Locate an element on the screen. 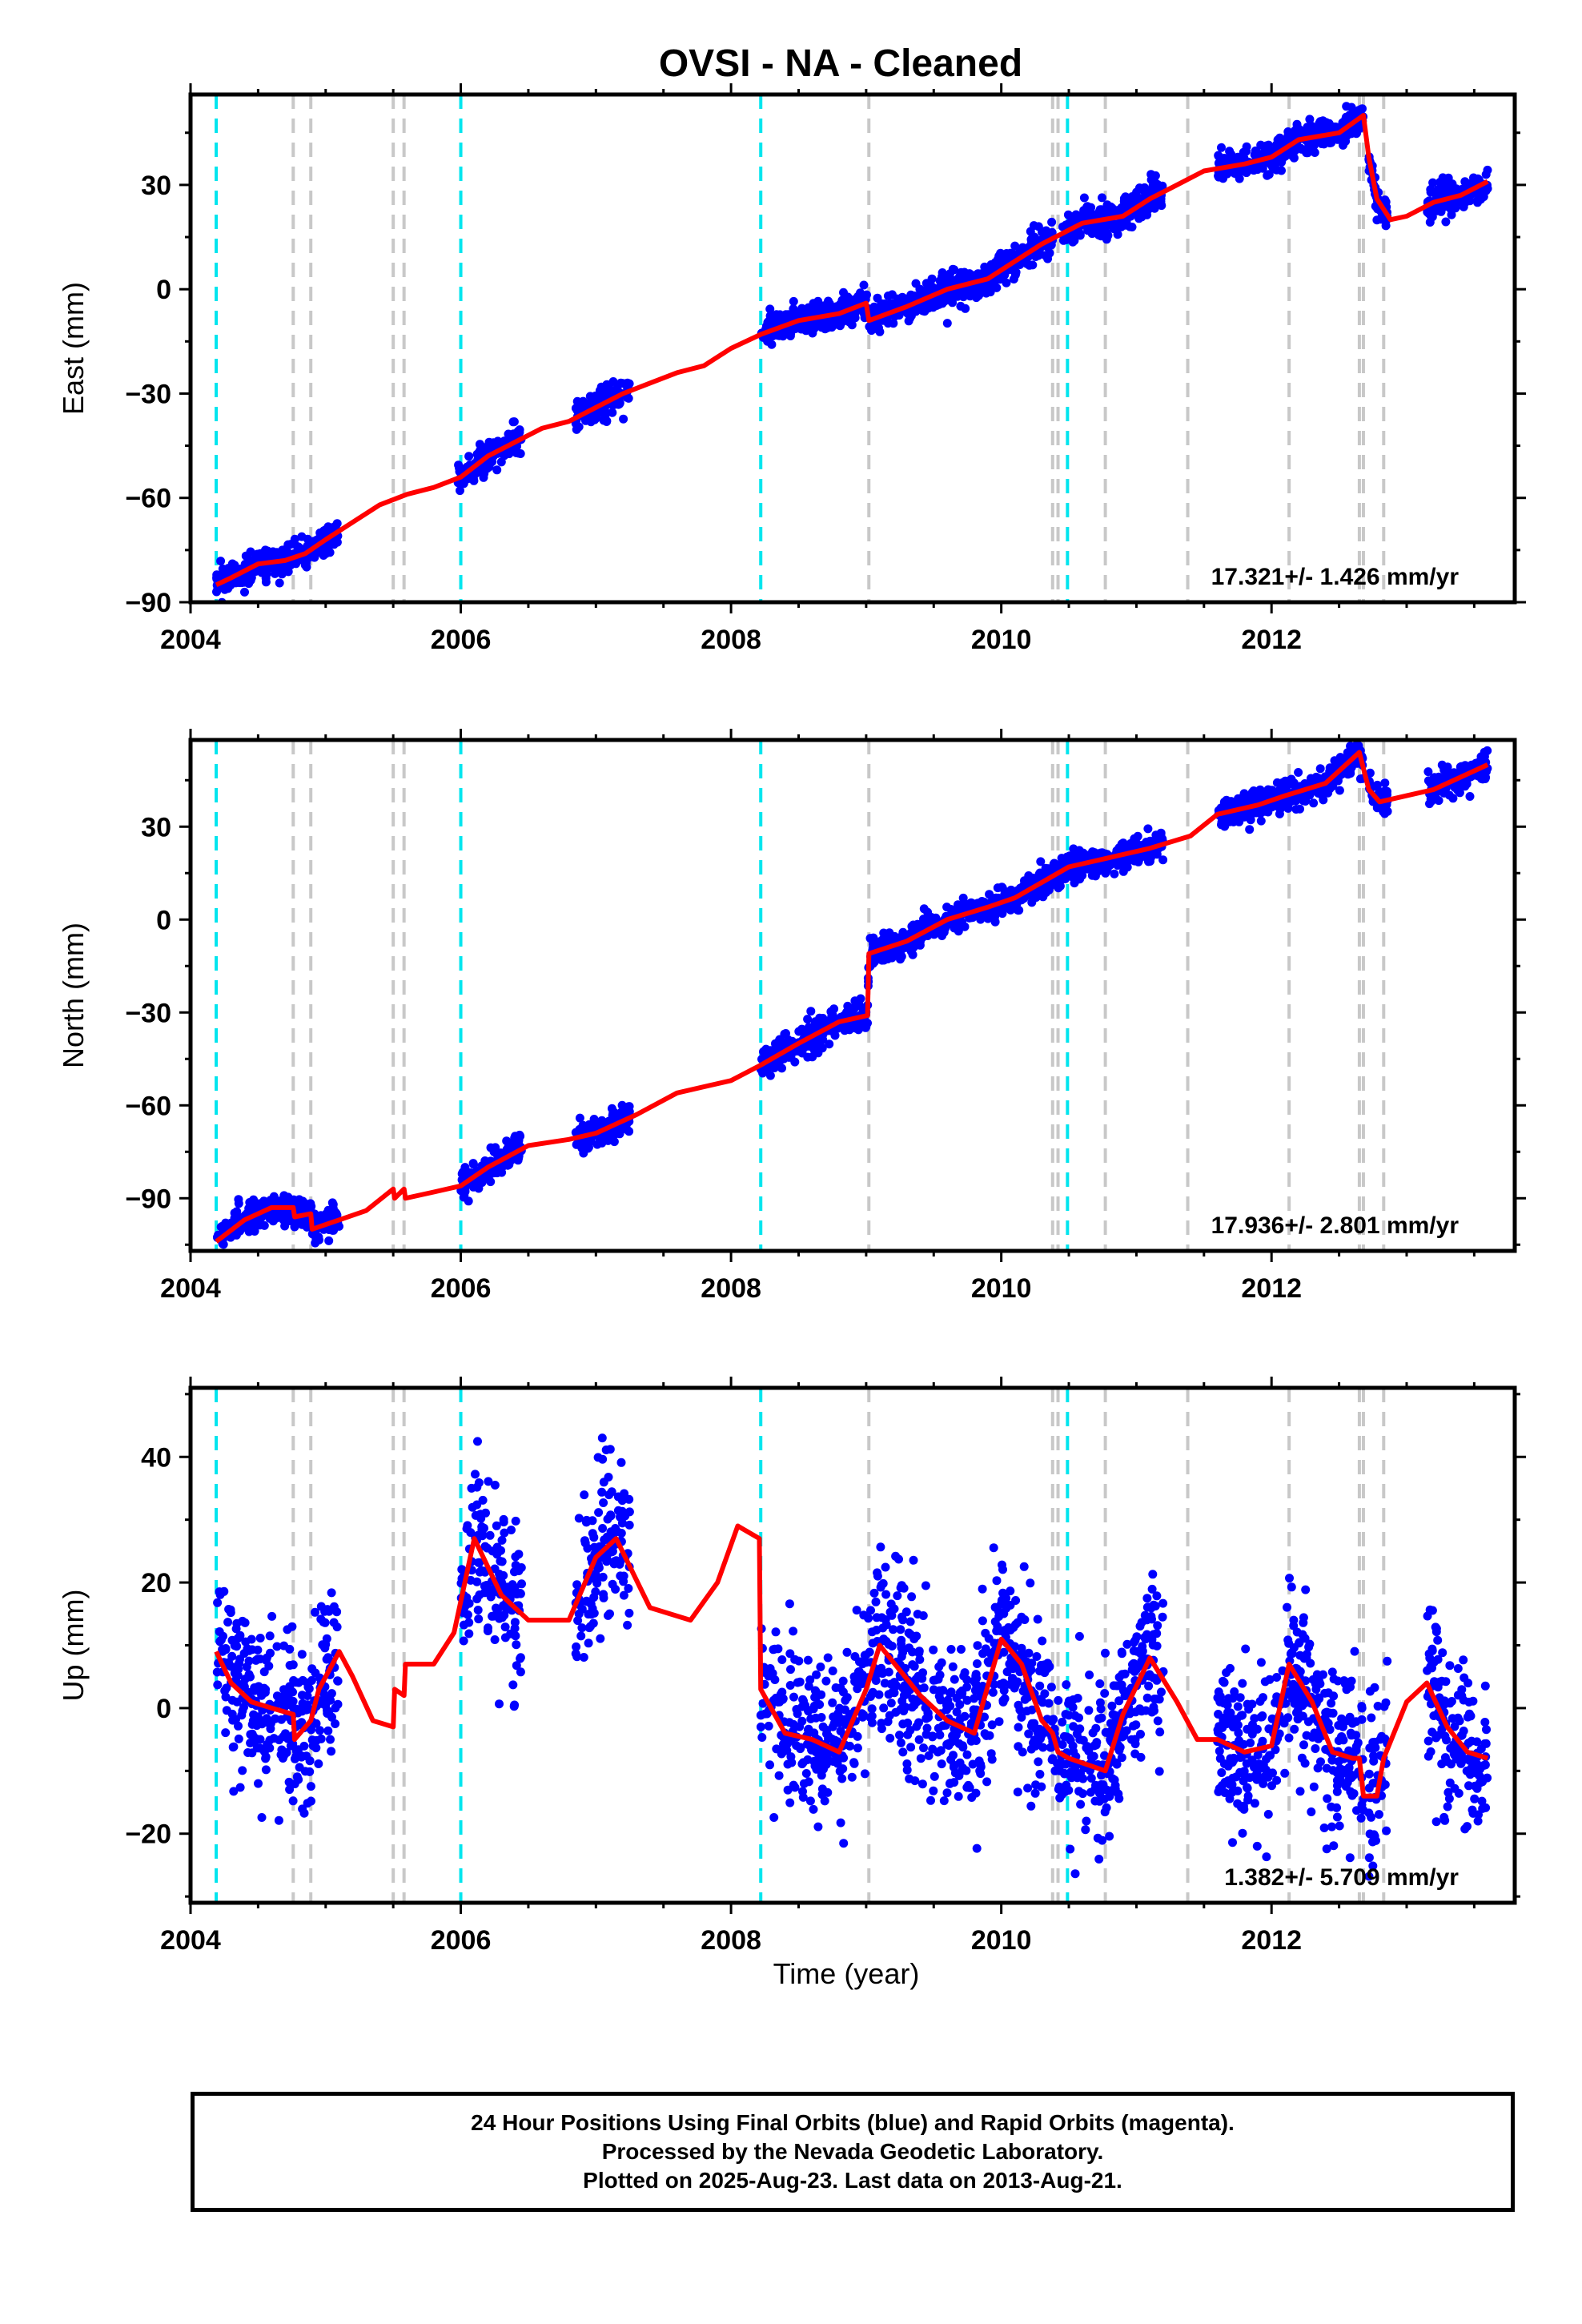  y-tick-label: 0 is located at coordinates (164, 920).